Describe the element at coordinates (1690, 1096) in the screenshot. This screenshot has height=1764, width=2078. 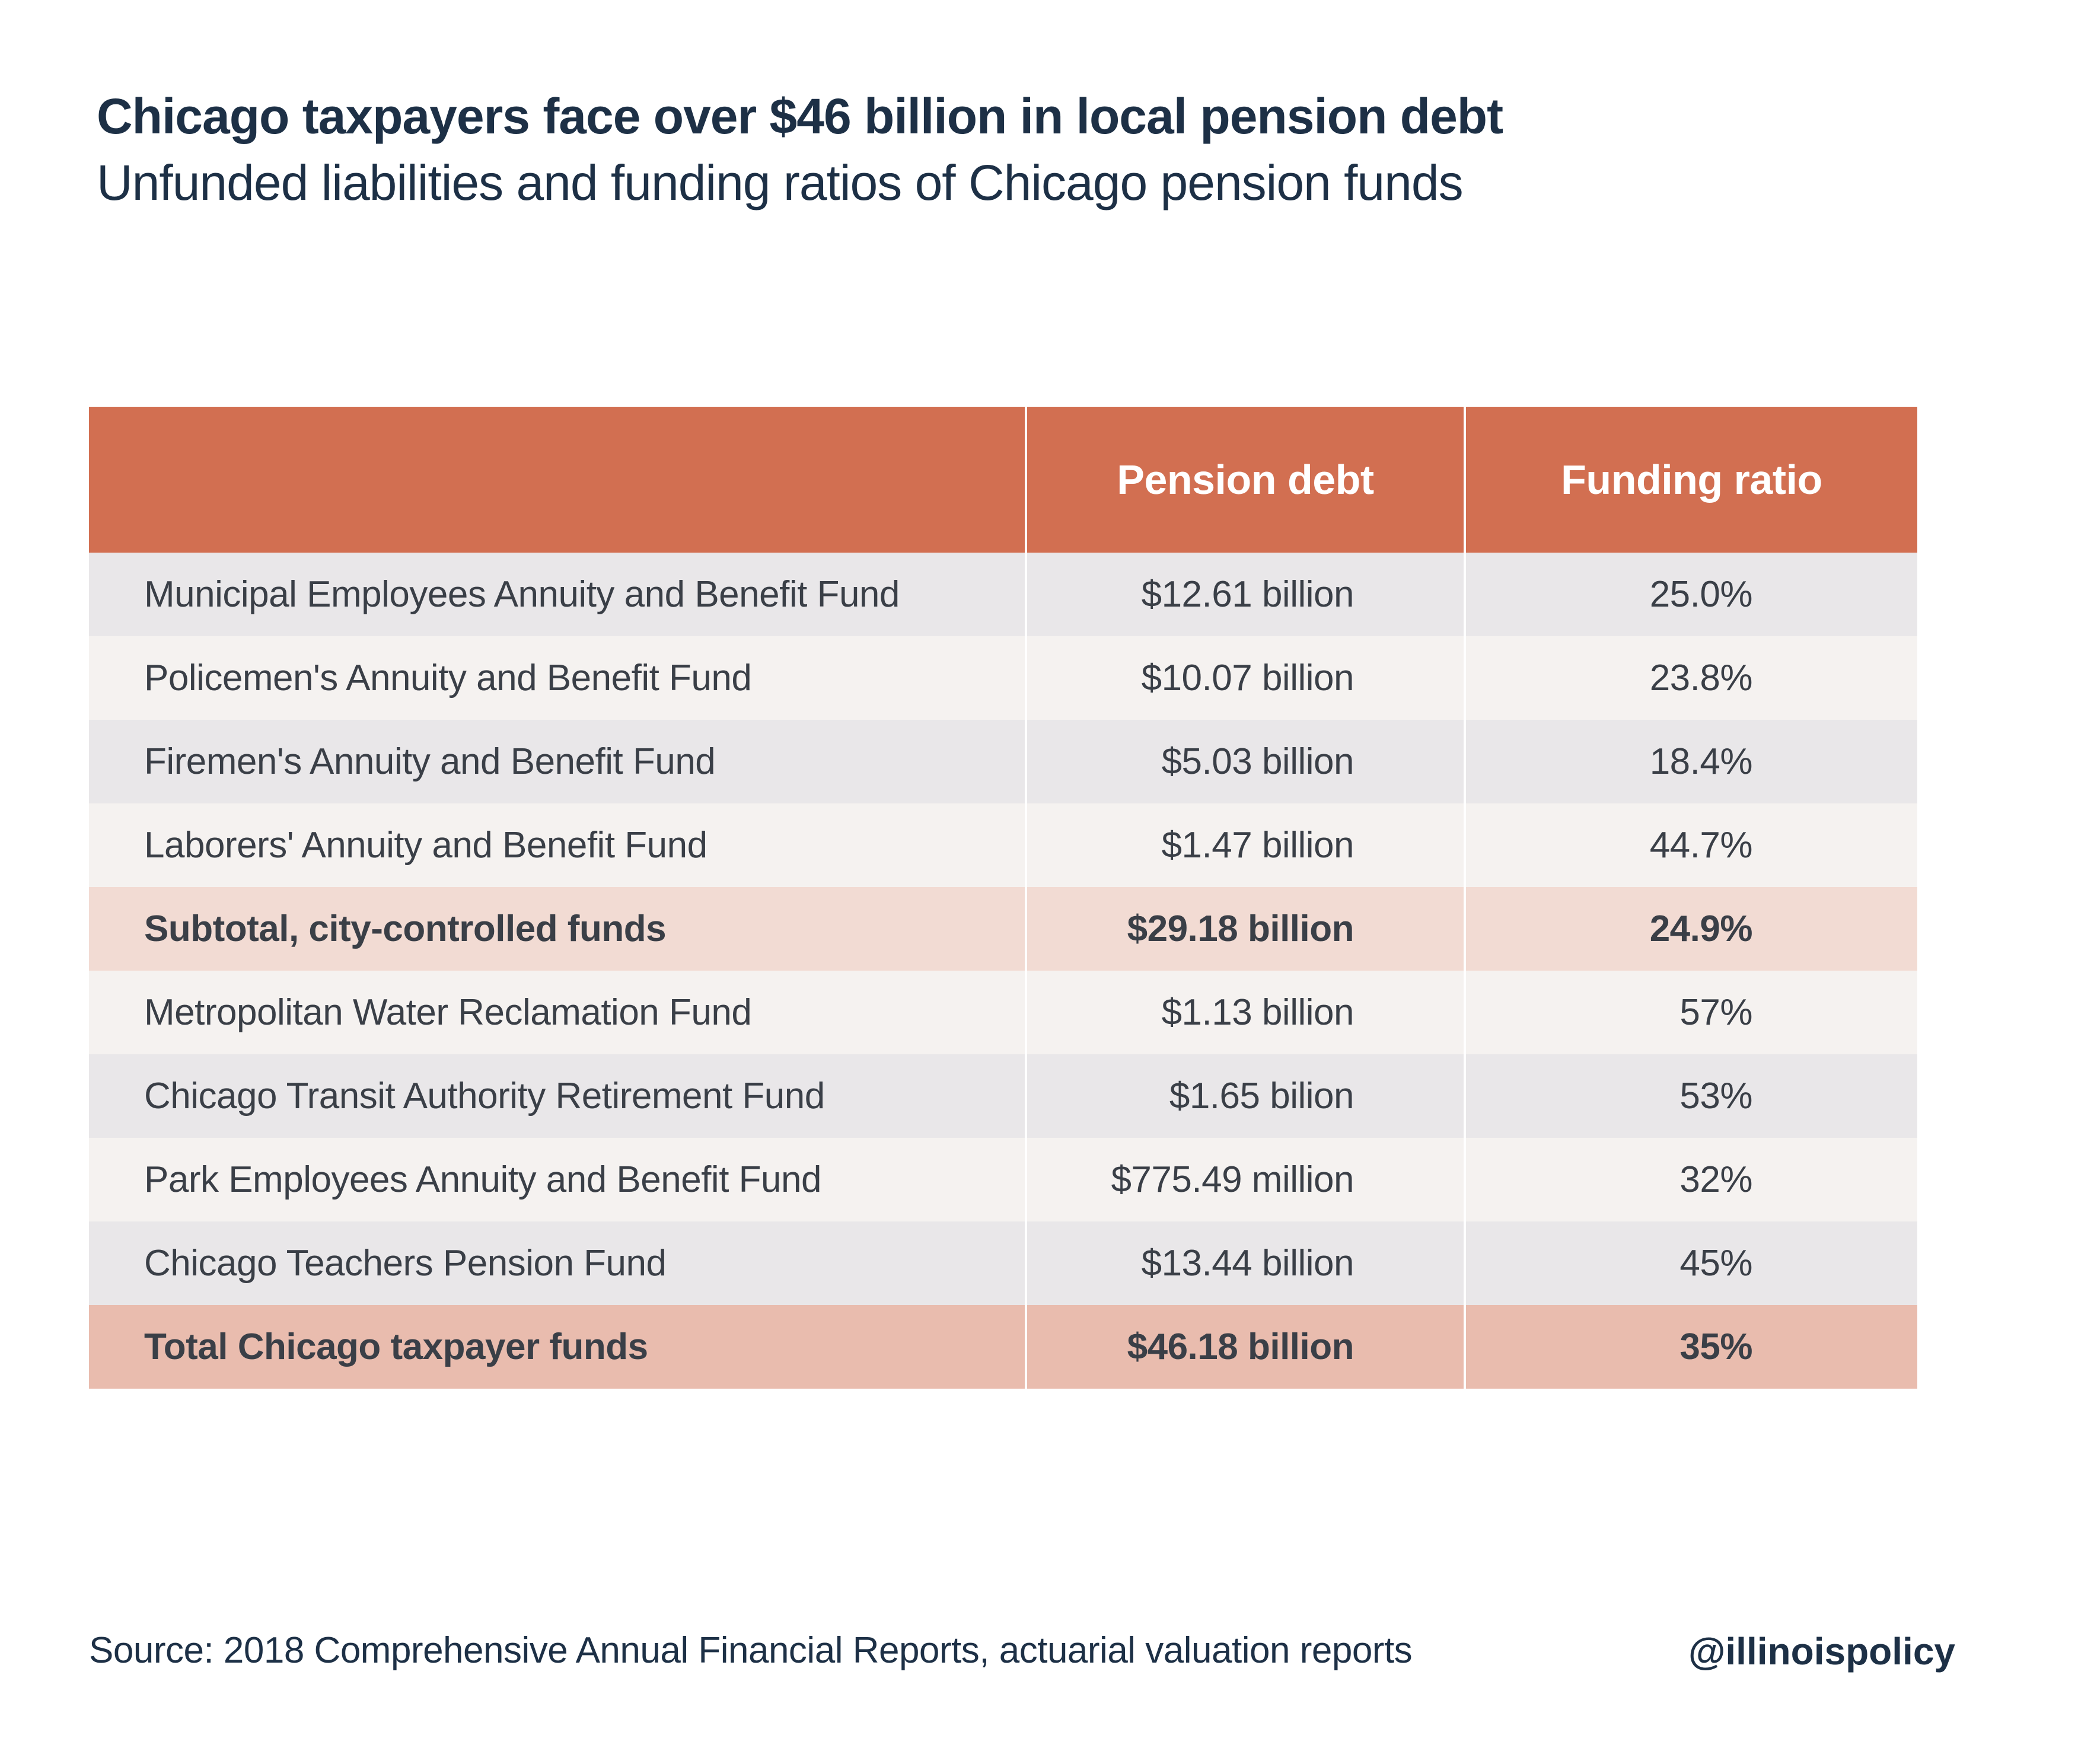
I see `funding-ratio-cell: 53%` at that location.